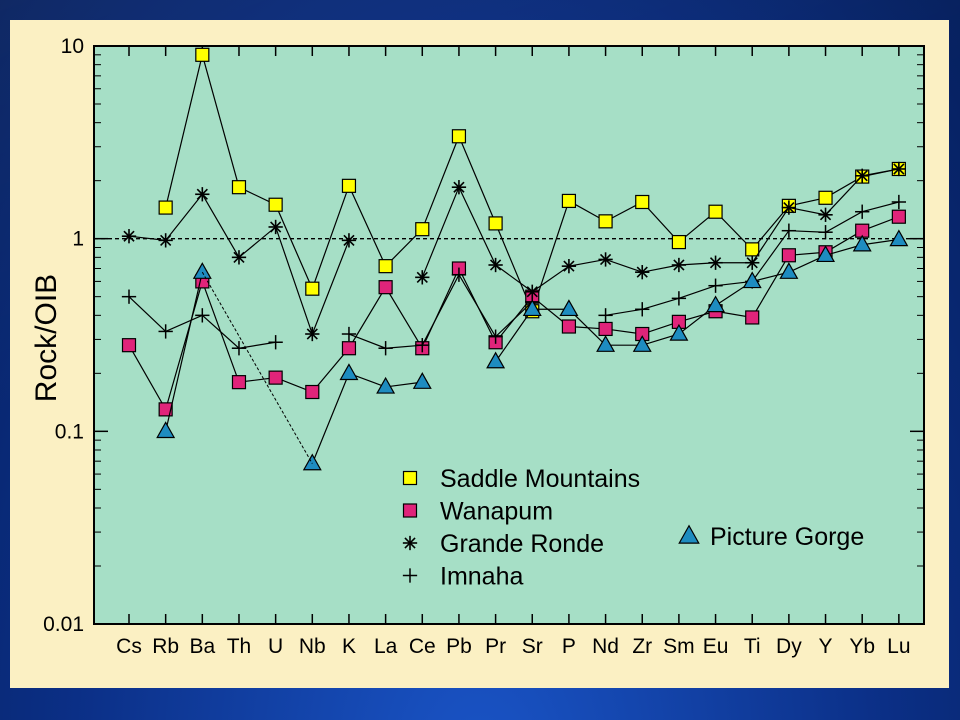 The image size is (960, 720). I want to click on legend-label-grande-ronde: Grande Ronde, so click(522, 544).